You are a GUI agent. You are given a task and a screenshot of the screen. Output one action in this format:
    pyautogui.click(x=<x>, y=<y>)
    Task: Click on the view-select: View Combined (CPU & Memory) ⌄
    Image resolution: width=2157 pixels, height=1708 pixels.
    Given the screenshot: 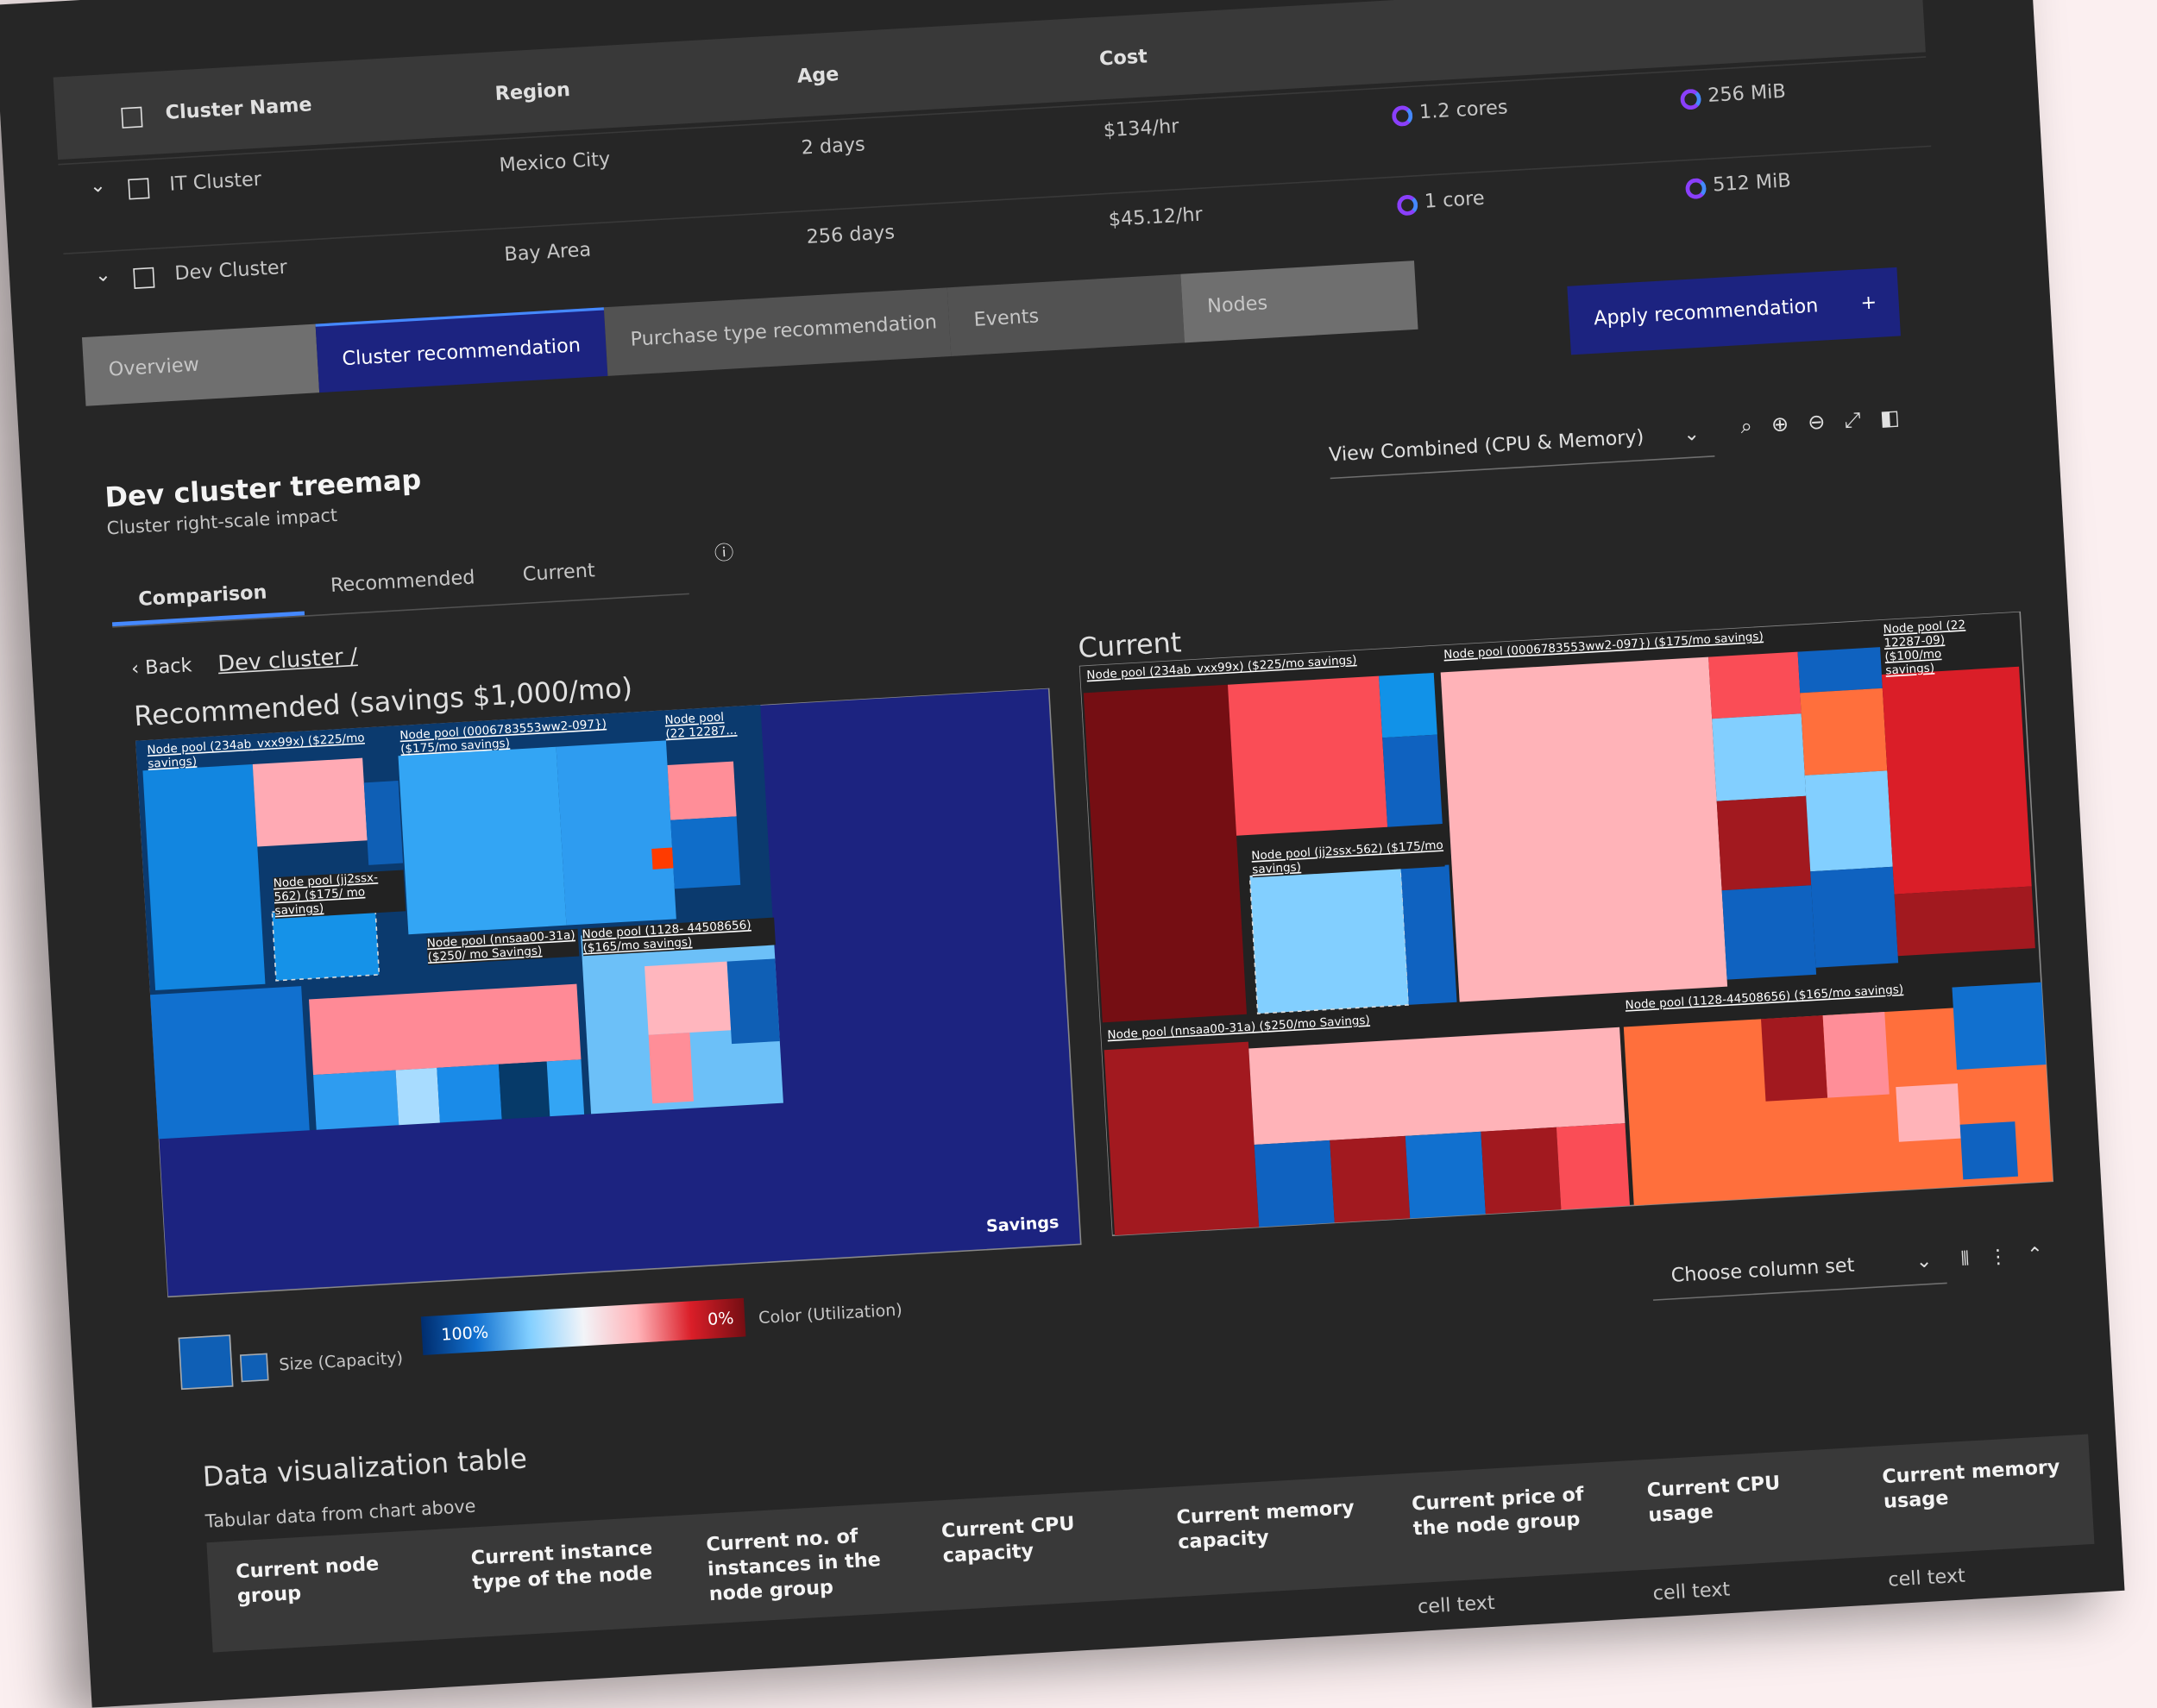 What is the action you would take?
    pyautogui.click(x=1521, y=451)
    